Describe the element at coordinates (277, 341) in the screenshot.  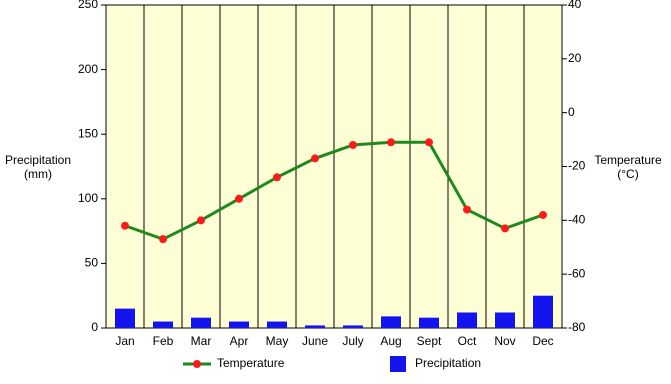
I see `x-tick-label: May` at that location.